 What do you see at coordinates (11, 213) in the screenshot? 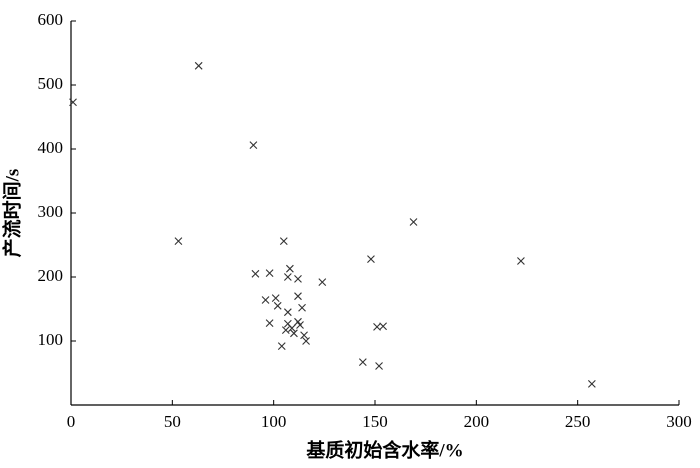
I see `y-axis-title: 产流时间/s` at bounding box center [11, 213].